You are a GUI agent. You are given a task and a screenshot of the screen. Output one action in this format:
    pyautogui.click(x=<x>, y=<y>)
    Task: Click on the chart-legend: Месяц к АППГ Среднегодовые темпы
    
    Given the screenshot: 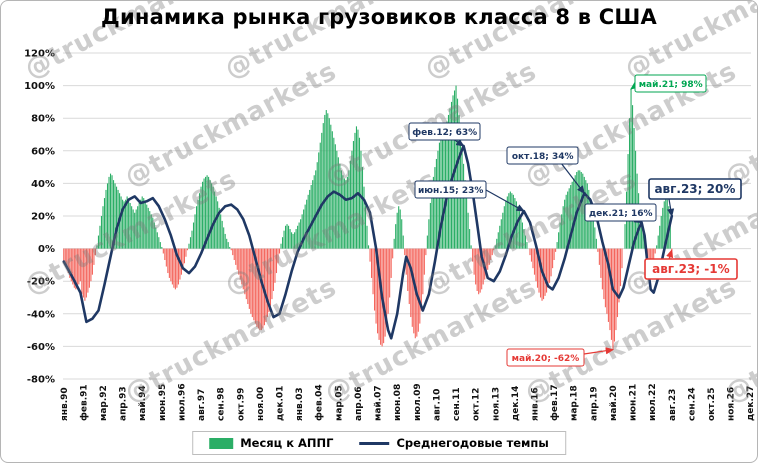 What is the action you would take?
    pyautogui.click(x=379, y=443)
    